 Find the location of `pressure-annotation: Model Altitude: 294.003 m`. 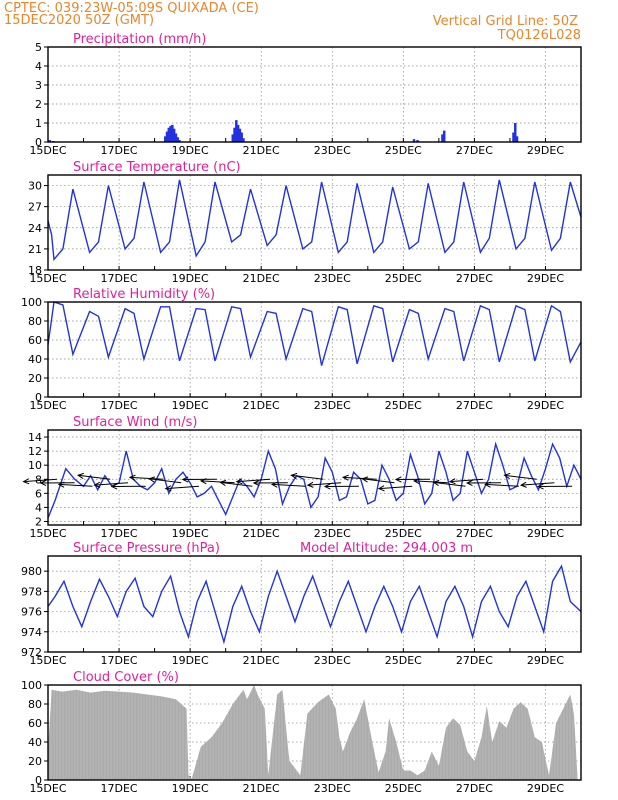

pressure-annotation: Model Altitude: 294.003 m is located at coordinates (386, 548).